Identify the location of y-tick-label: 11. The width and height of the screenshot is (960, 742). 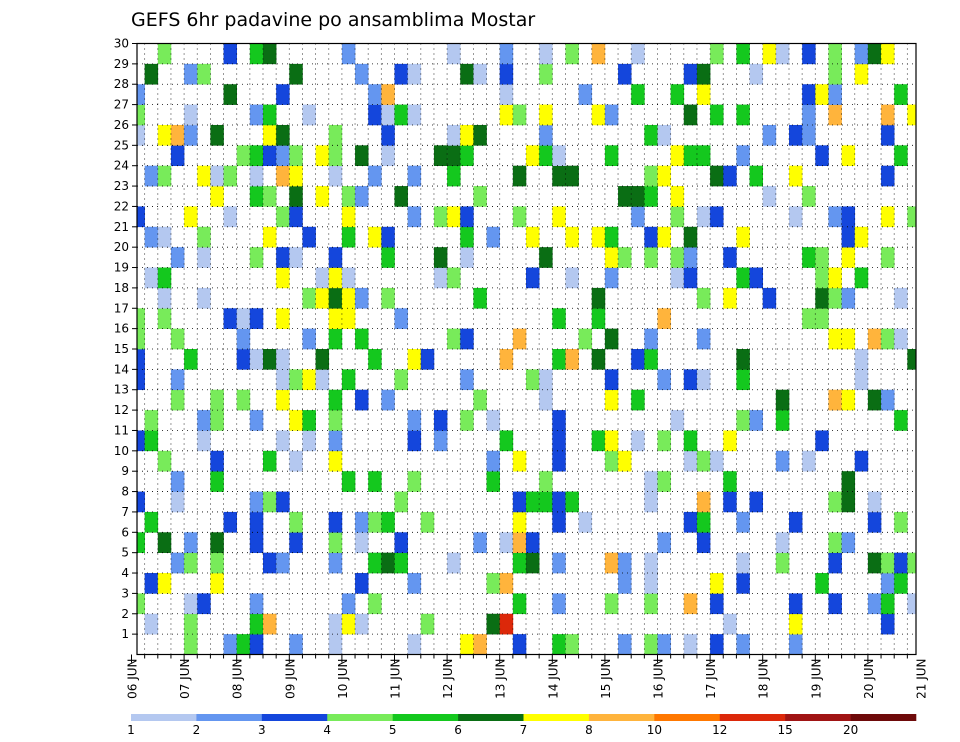
(121, 430).